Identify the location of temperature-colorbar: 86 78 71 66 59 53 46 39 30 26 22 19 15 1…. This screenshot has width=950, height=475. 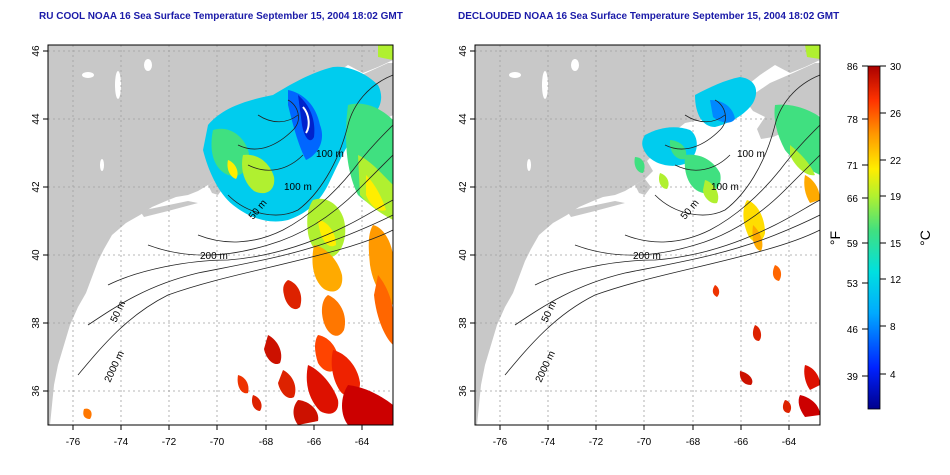
(880, 236).